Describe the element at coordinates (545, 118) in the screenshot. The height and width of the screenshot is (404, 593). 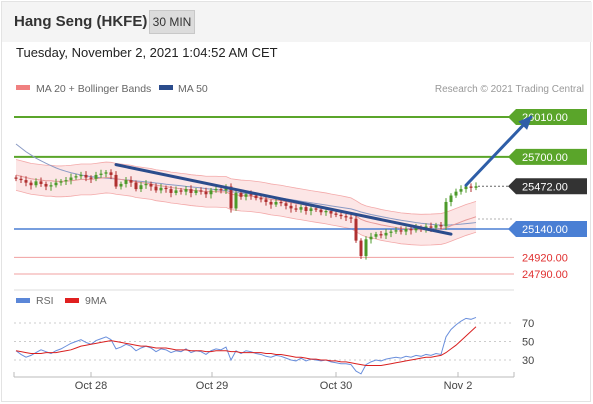
I see `price-level-label: 26010.00` at that location.